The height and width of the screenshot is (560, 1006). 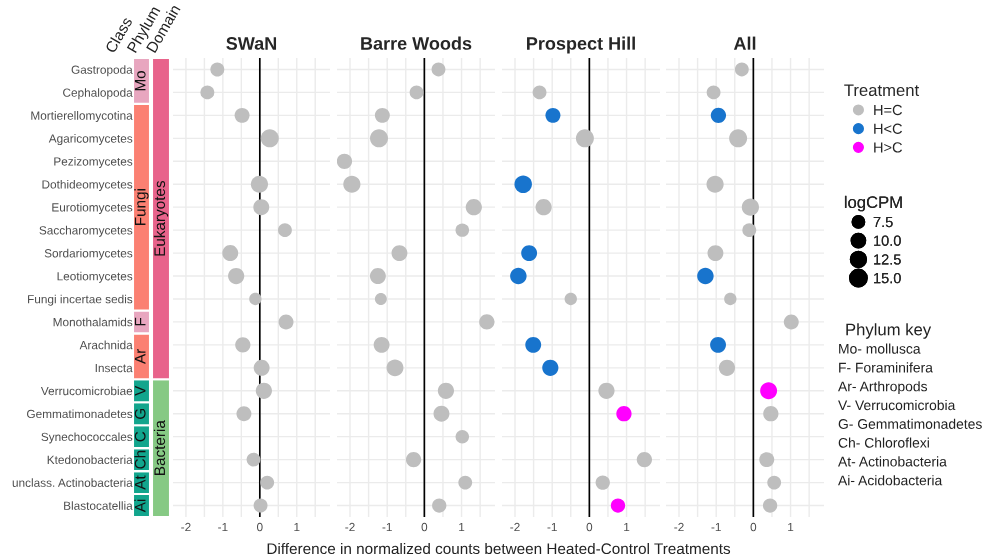 What do you see at coordinates (140, 413) in the screenshot?
I see `series-label: G` at bounding box center [140, 413].